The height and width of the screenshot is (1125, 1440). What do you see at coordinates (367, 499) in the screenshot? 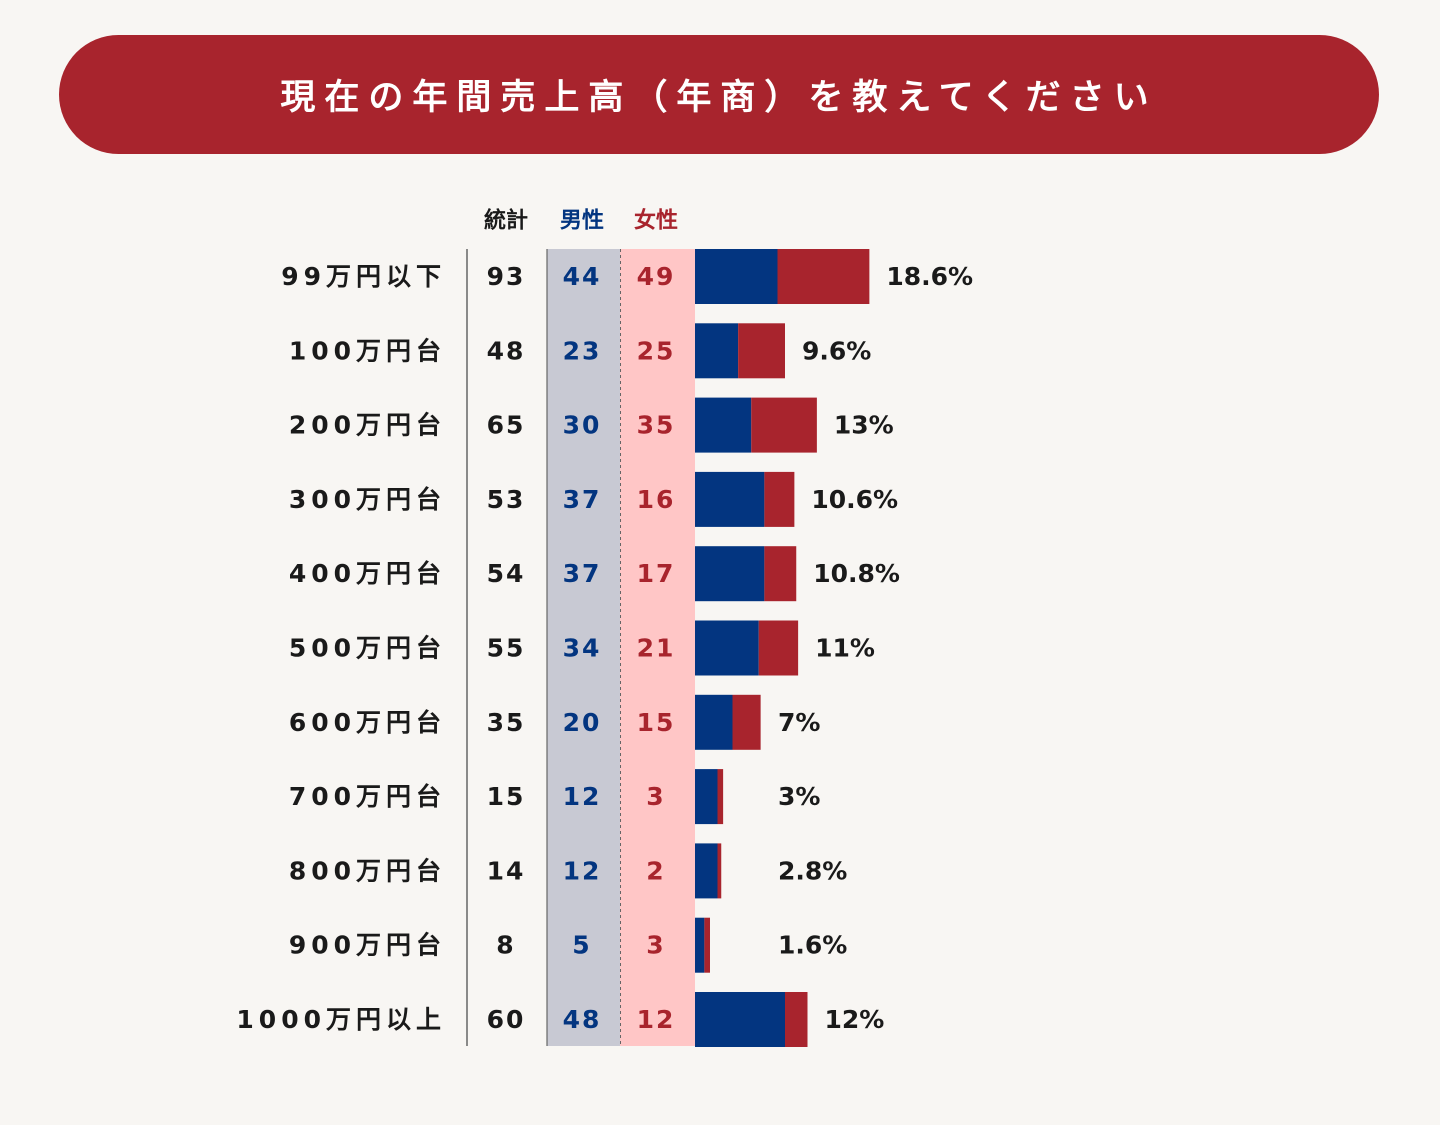
I see `category-label: 300万円台` at bounding box center [367, 499].